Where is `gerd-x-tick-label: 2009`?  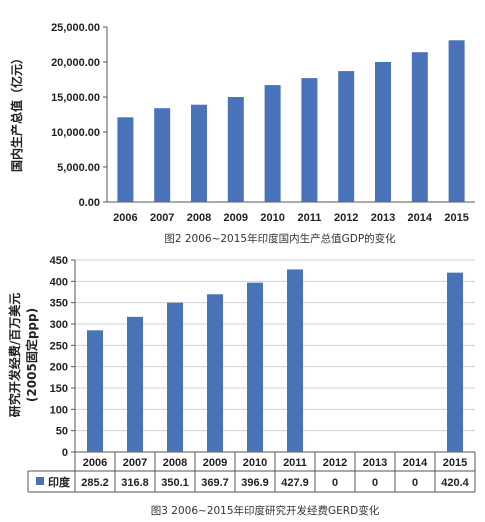 gerd-x-tick-label: 2009 is located at coordinates (215, 463).